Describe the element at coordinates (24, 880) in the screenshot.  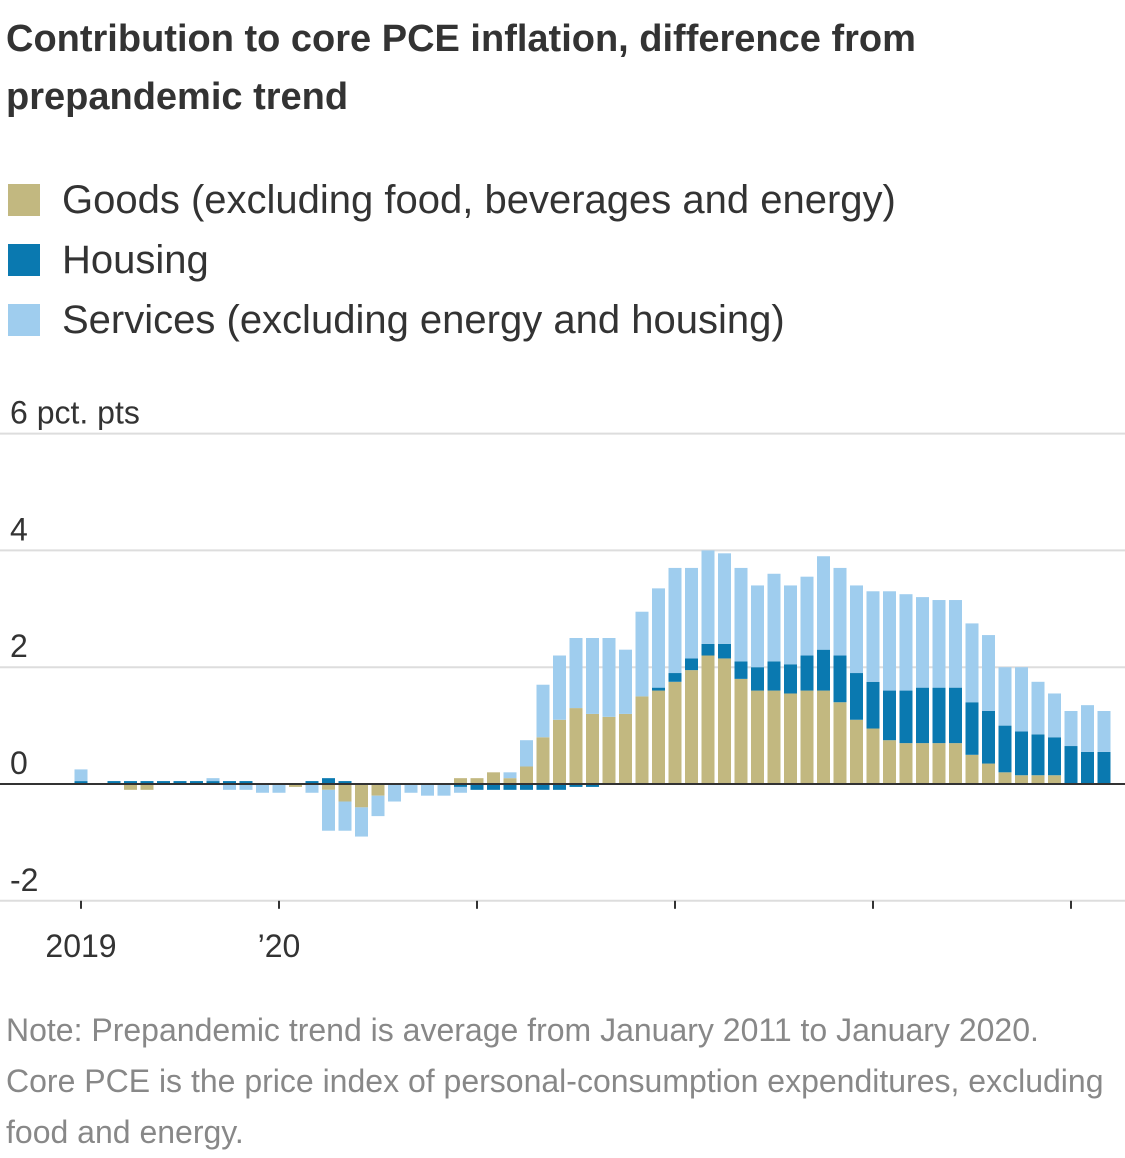
I see `y-tick-label: -2` at that location.